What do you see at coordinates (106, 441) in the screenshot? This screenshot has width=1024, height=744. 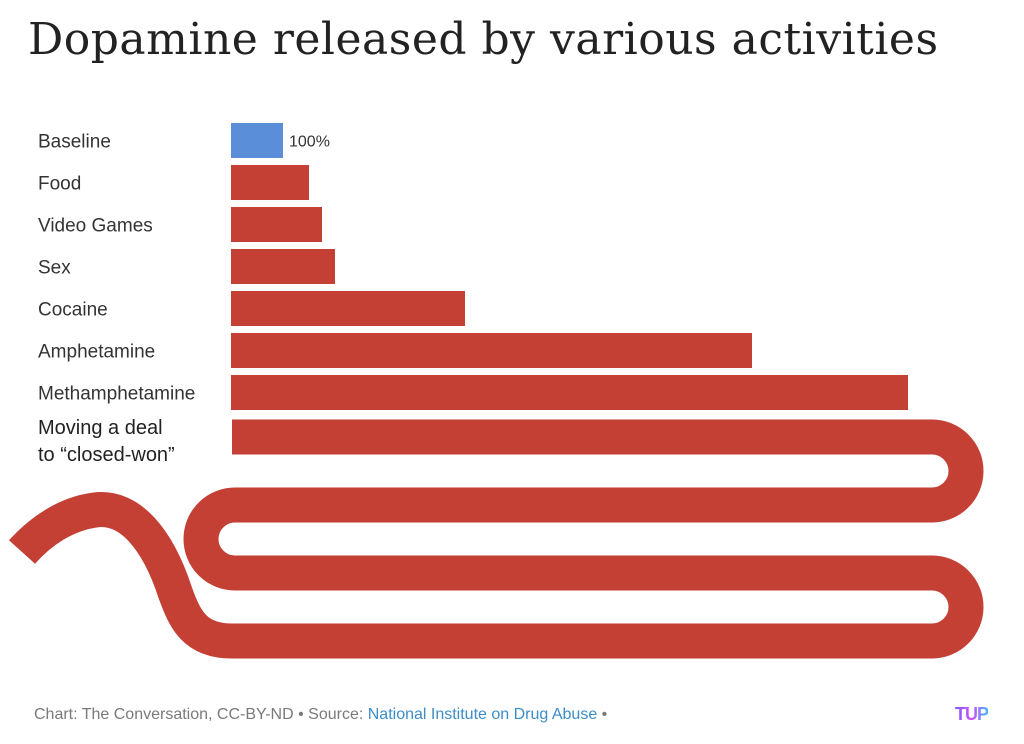 I see `category-label-moving-a-deal-to-closed-won: Moving a deal to “closed-won”` at bounding box center [106, 441].